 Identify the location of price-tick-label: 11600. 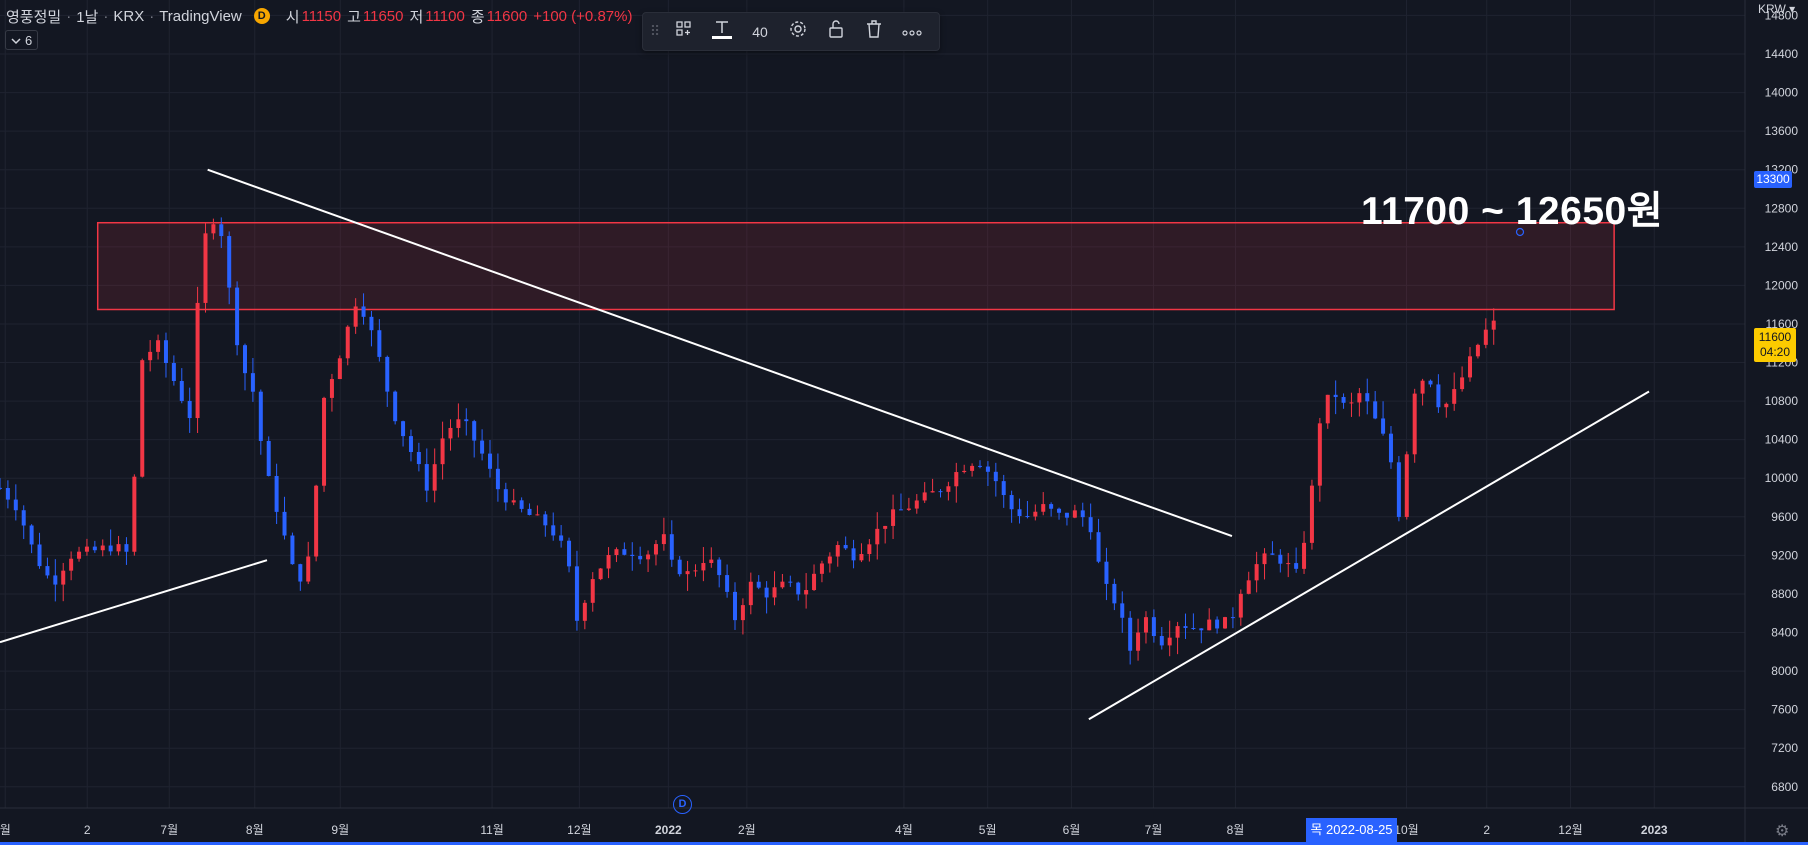
(1782, 324).